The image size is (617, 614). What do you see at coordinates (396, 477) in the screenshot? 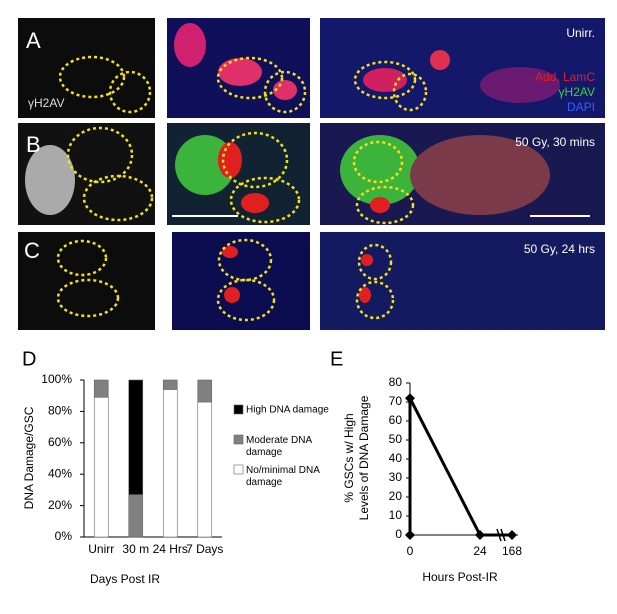
I see `y-tick-label: 30` at bounding box center [396, 477].